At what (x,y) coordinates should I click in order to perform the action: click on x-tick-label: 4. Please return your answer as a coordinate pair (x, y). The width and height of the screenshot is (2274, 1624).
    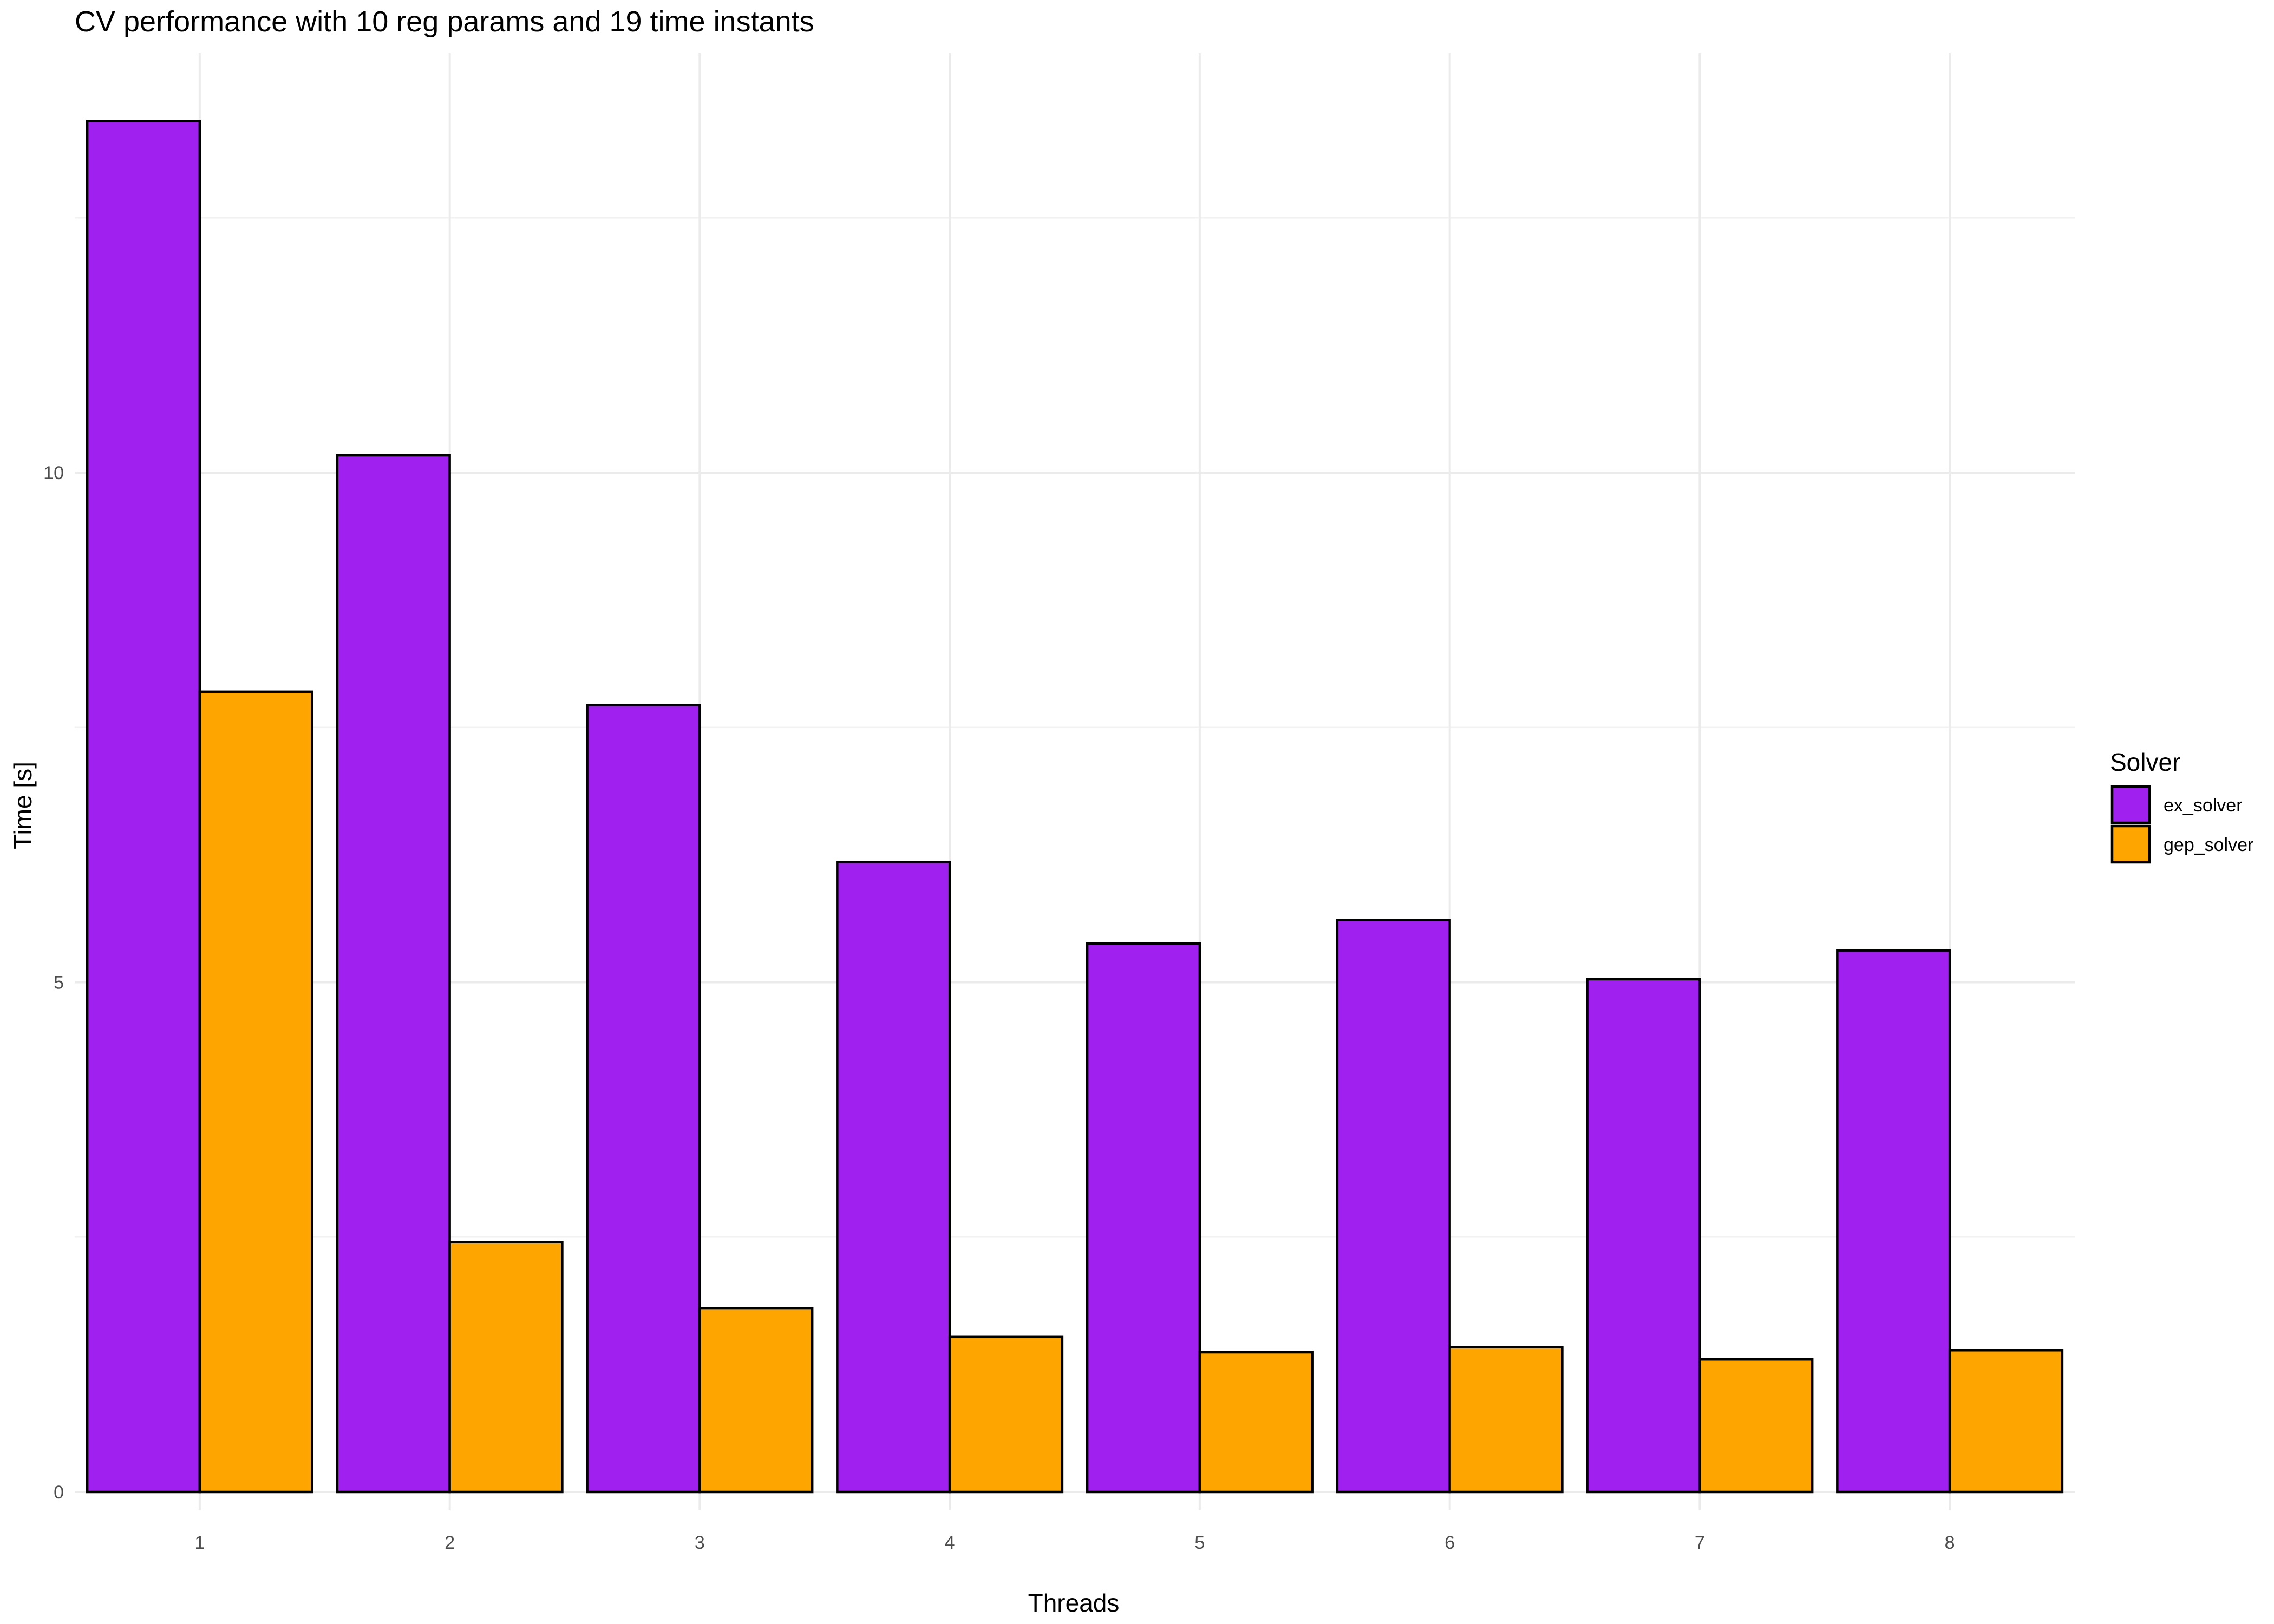
    Looking at the image, I should click on (950, 1543).